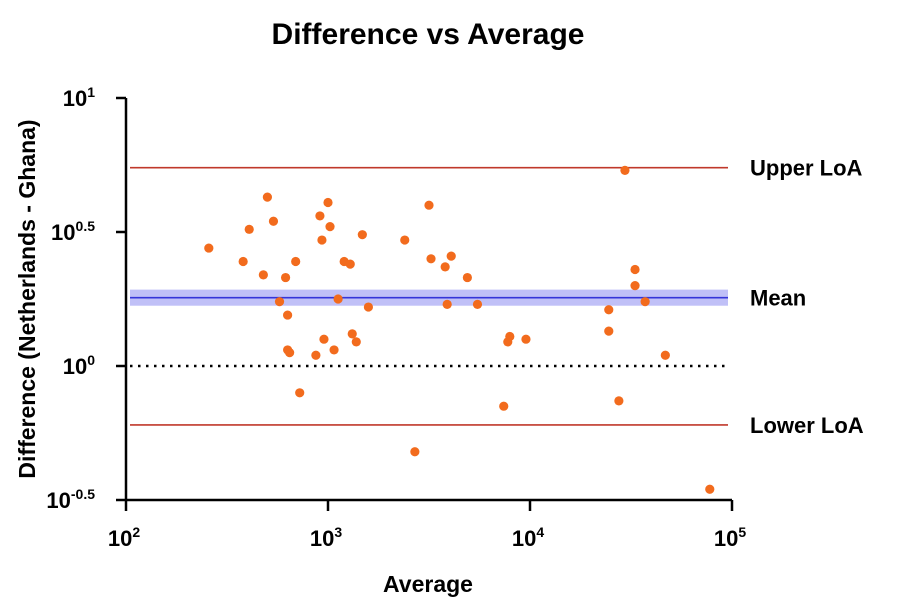 This screenshot has width=908, height=602. What do you see at coordinates (806, 168) in the screenshot?
I see `upper-loa-label: Upper LoA` at bounding box center [806, 168].